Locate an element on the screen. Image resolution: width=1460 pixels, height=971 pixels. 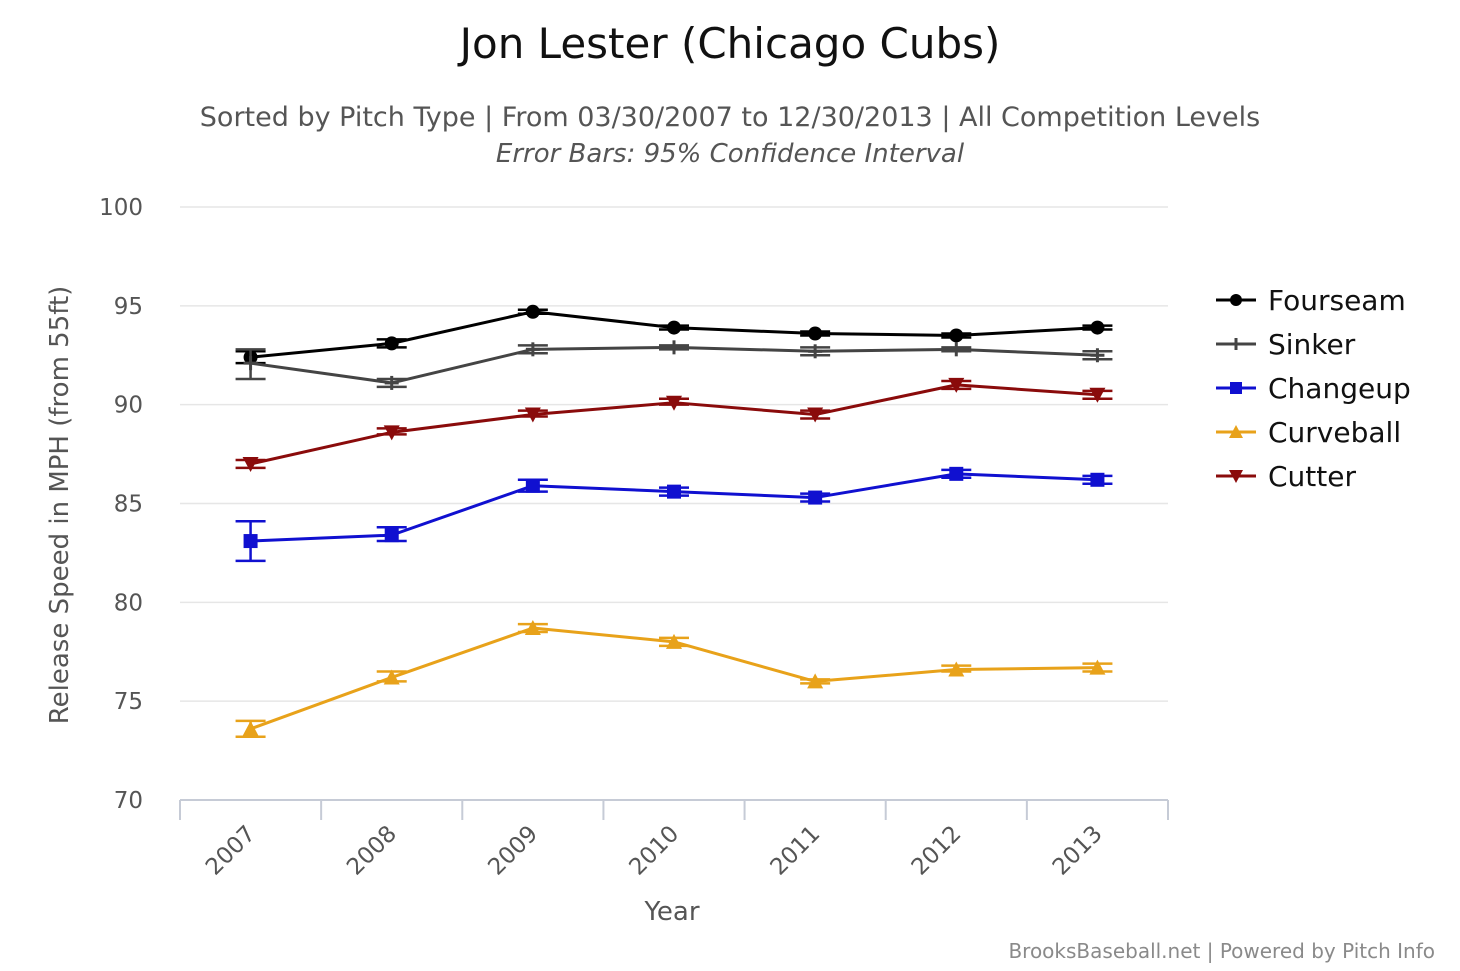
series-changeup is located at coordinates (674, 514).